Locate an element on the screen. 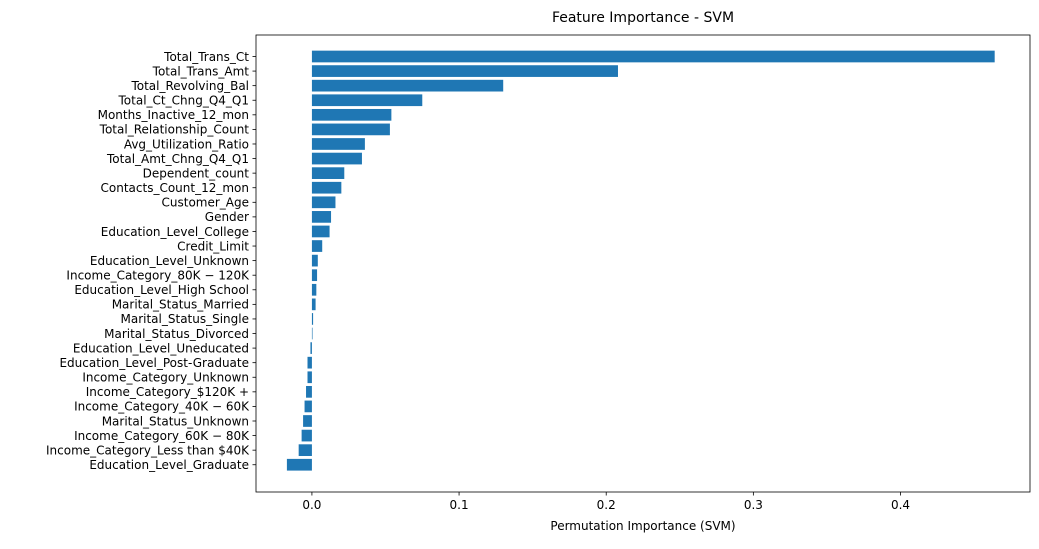  y-tick-label: Education_Level_College is located at coordinates (175, 232).